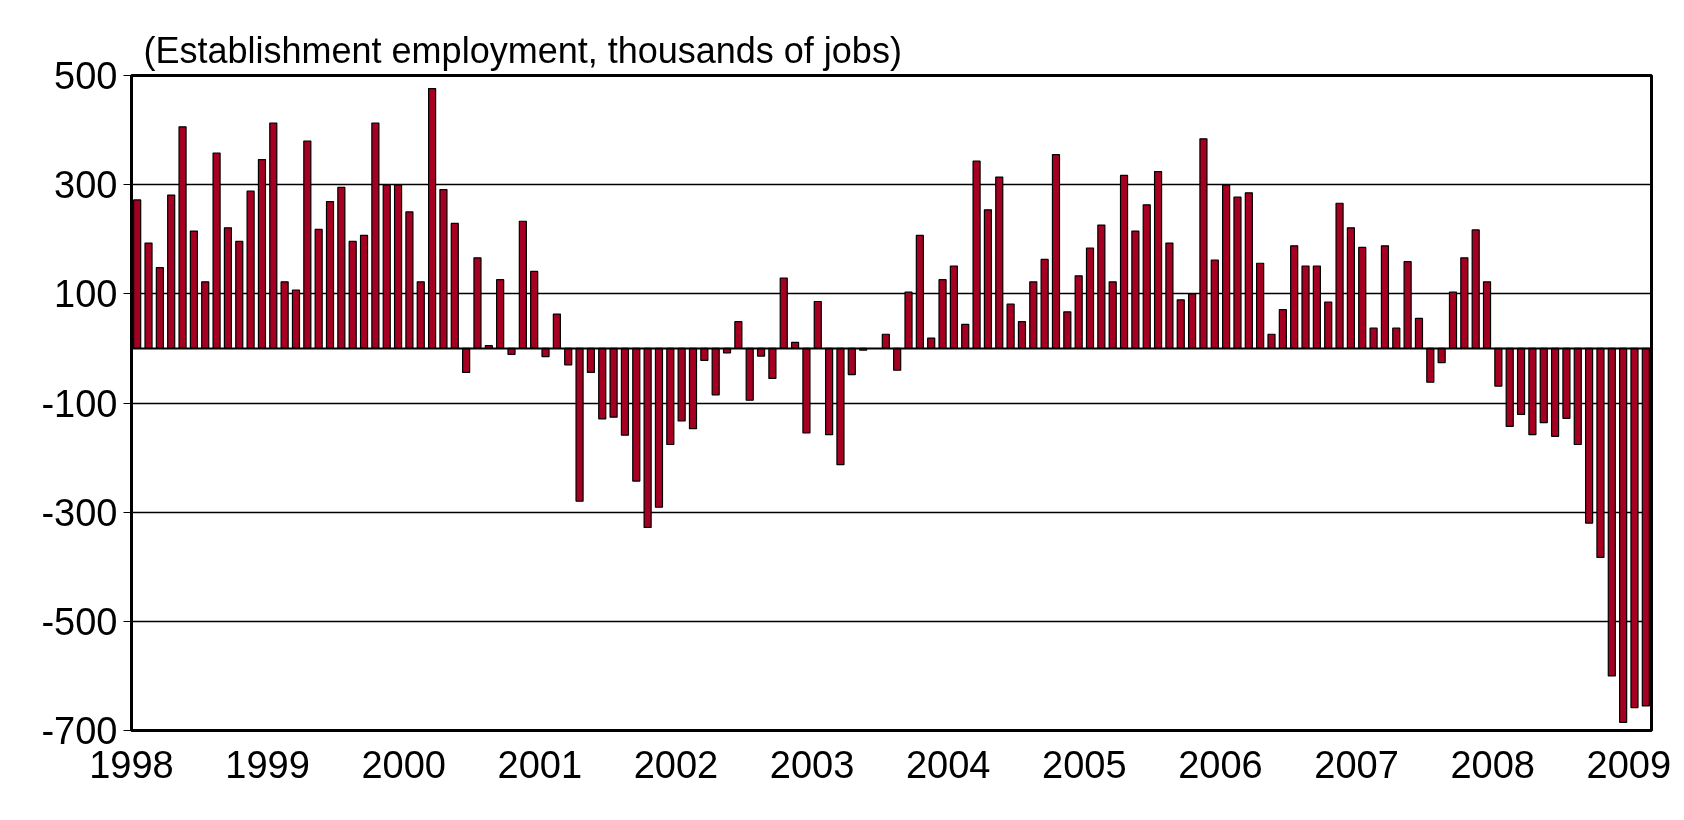 The height and width of the screenshot is (820, 1684). I want to click on x-tick-label: 2006, so click(1220, 764).